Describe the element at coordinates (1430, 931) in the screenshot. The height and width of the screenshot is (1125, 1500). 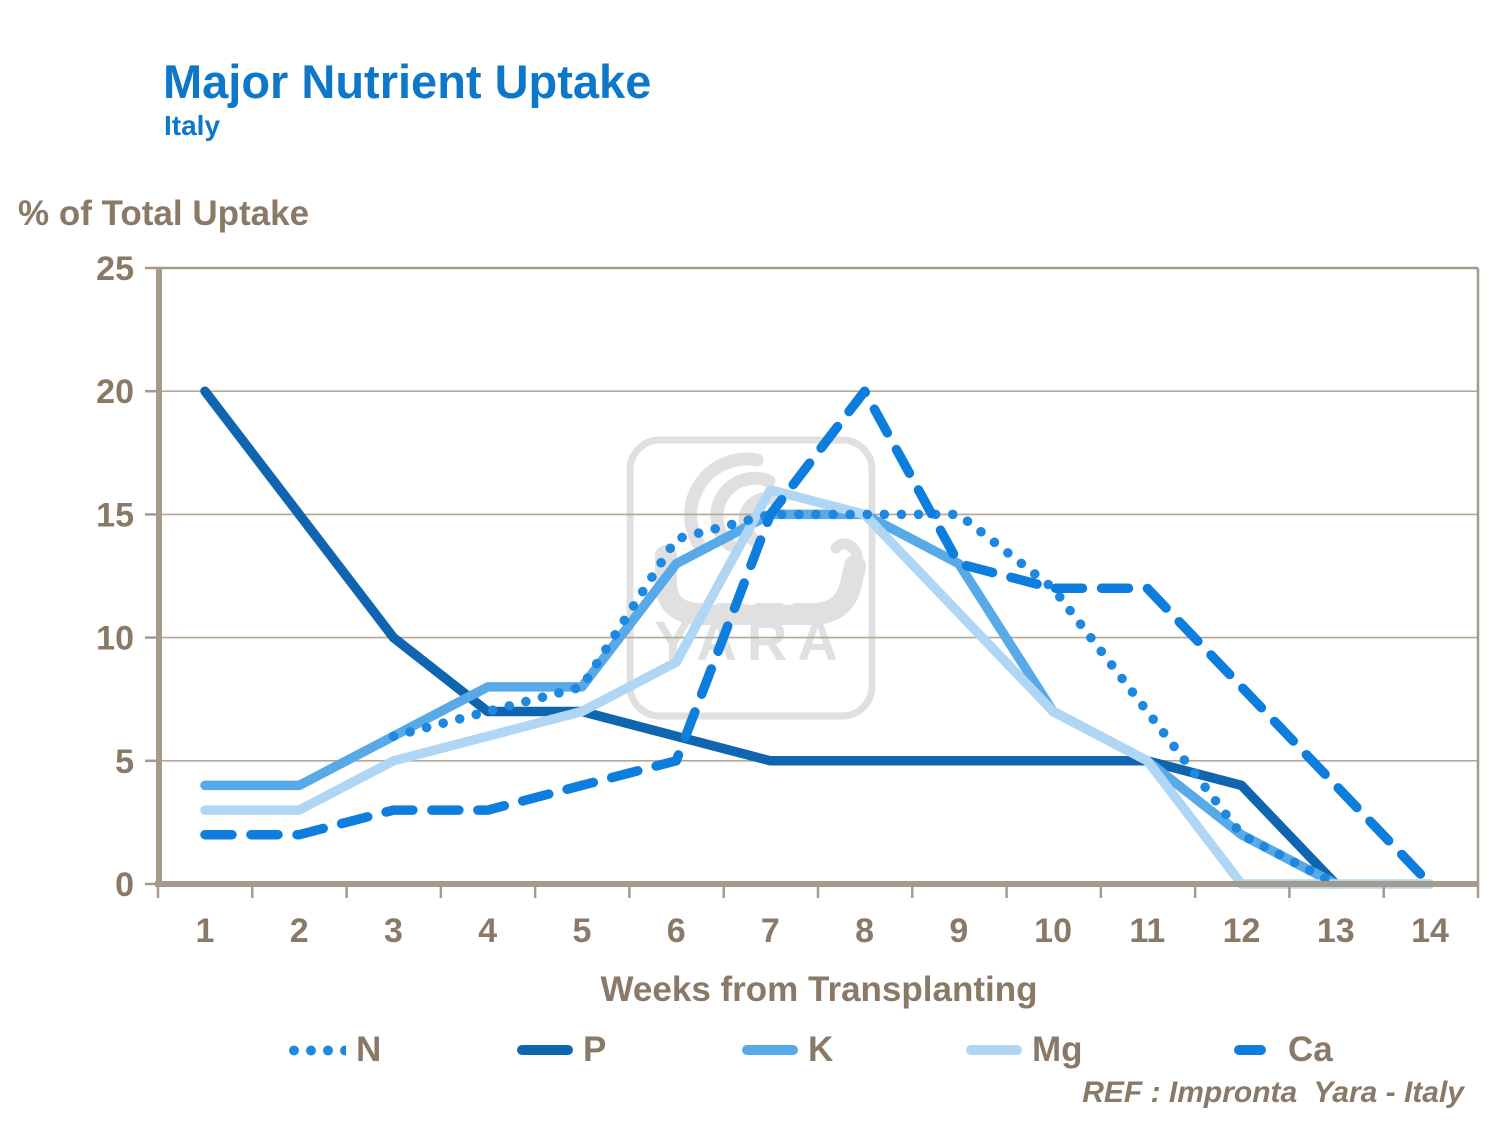
I see `x-tick-label-14: 14` at that location.